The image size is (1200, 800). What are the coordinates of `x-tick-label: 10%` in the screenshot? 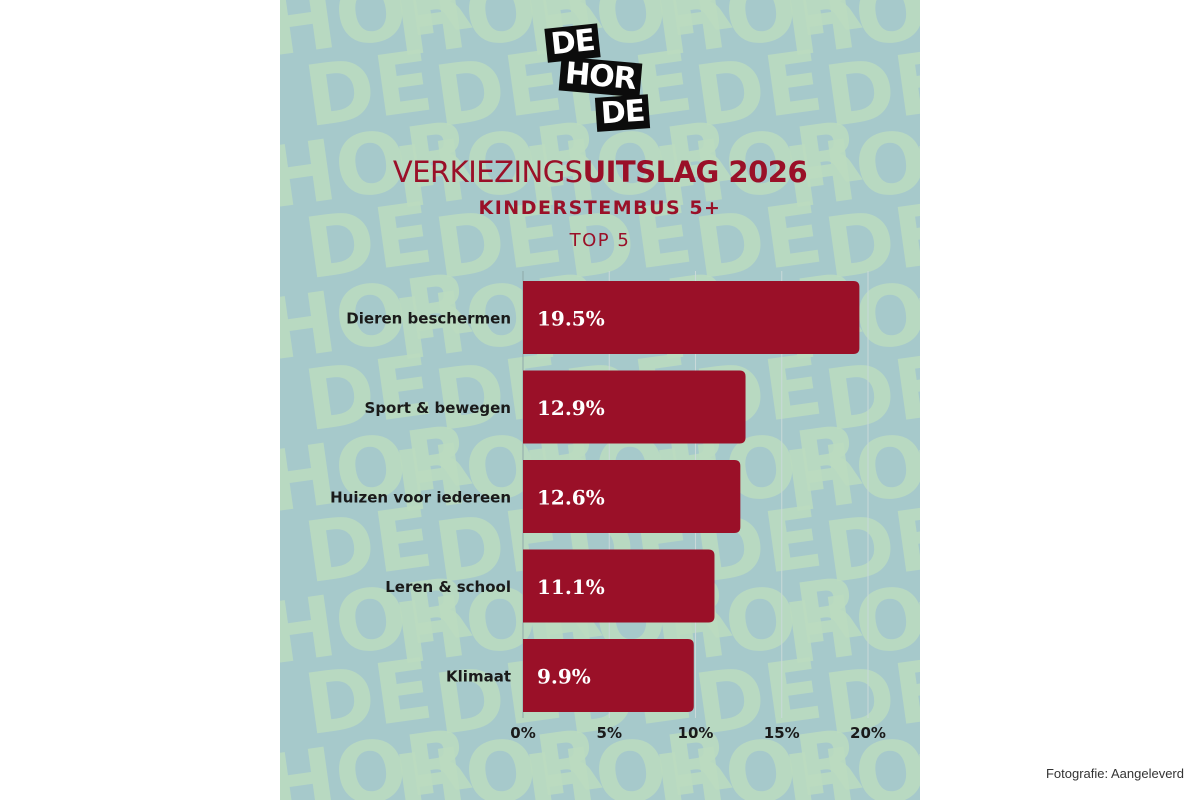 It's located at (696, 733).